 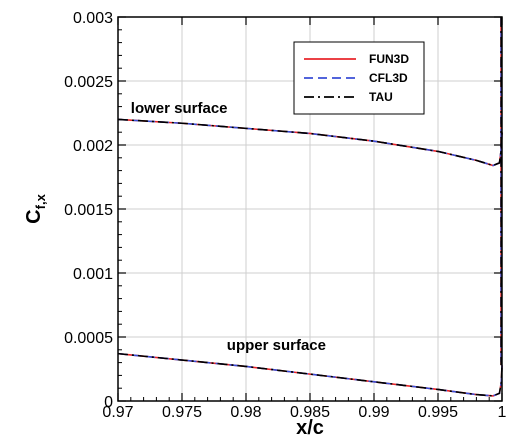 What do you see at coordinates (93, 274) in the screenshot?
I see `y-tick-label: 0.001` at bounding box center [93, 274].